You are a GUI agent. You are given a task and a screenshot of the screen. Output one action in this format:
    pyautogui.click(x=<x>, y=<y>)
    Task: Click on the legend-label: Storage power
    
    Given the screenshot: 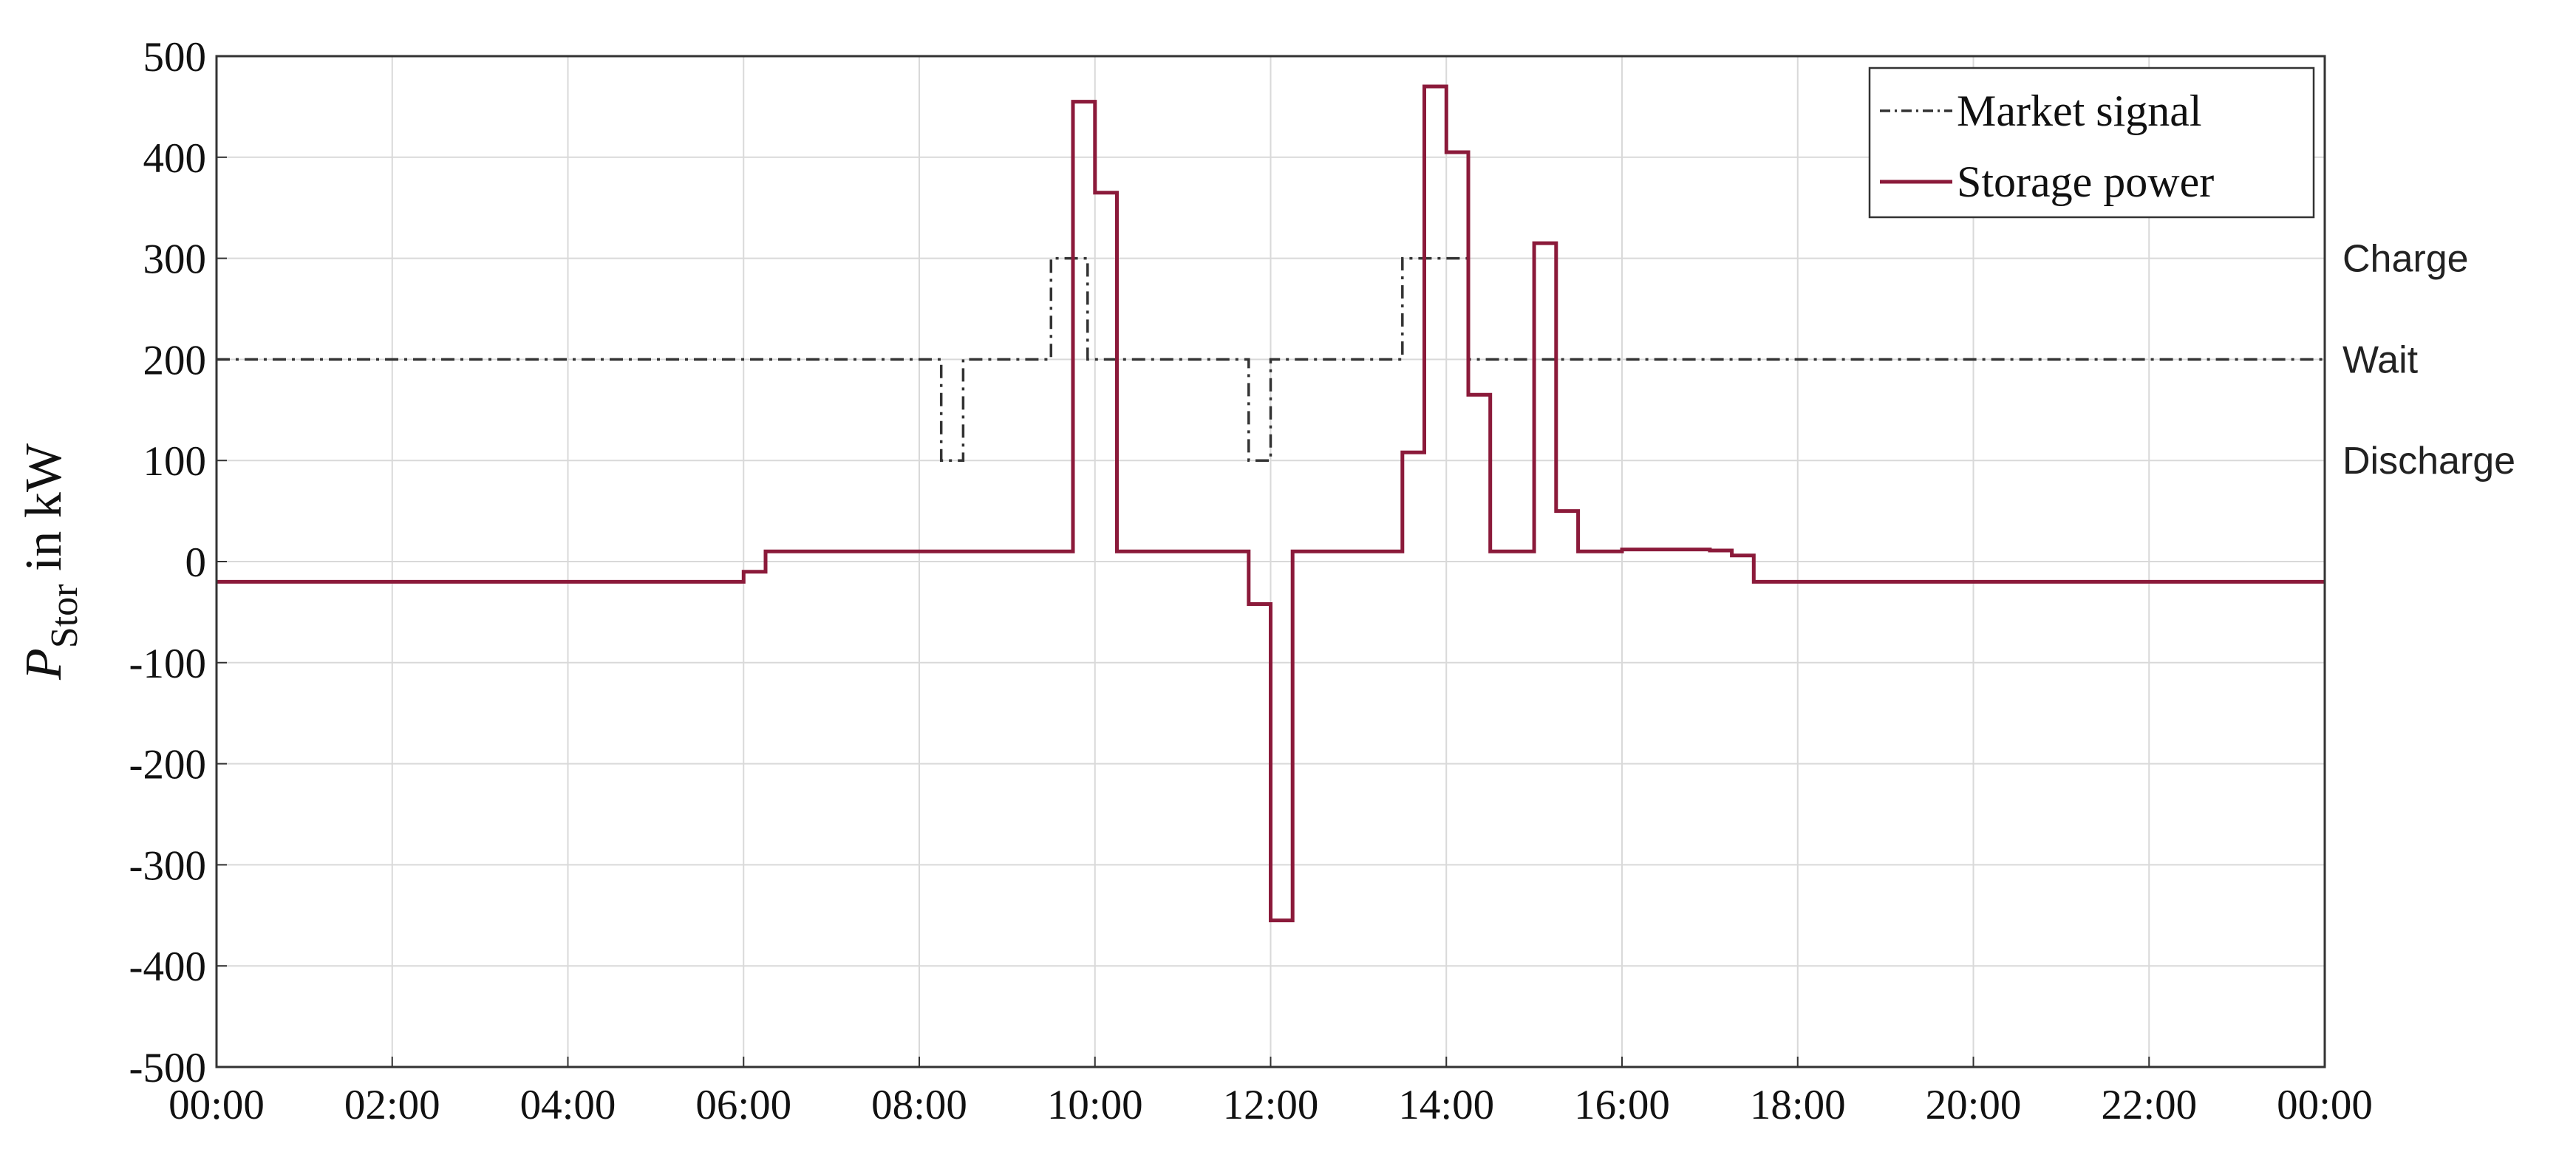 What is the action you would take?
    pyautogui.click(x=2085, y=181)
    